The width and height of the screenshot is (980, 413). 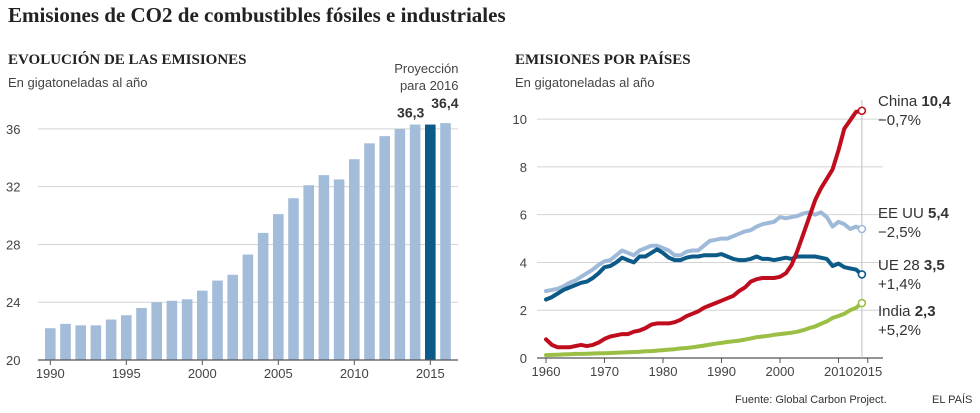 I want to click on y-tick-label: 36, so click(x=13, y=129).